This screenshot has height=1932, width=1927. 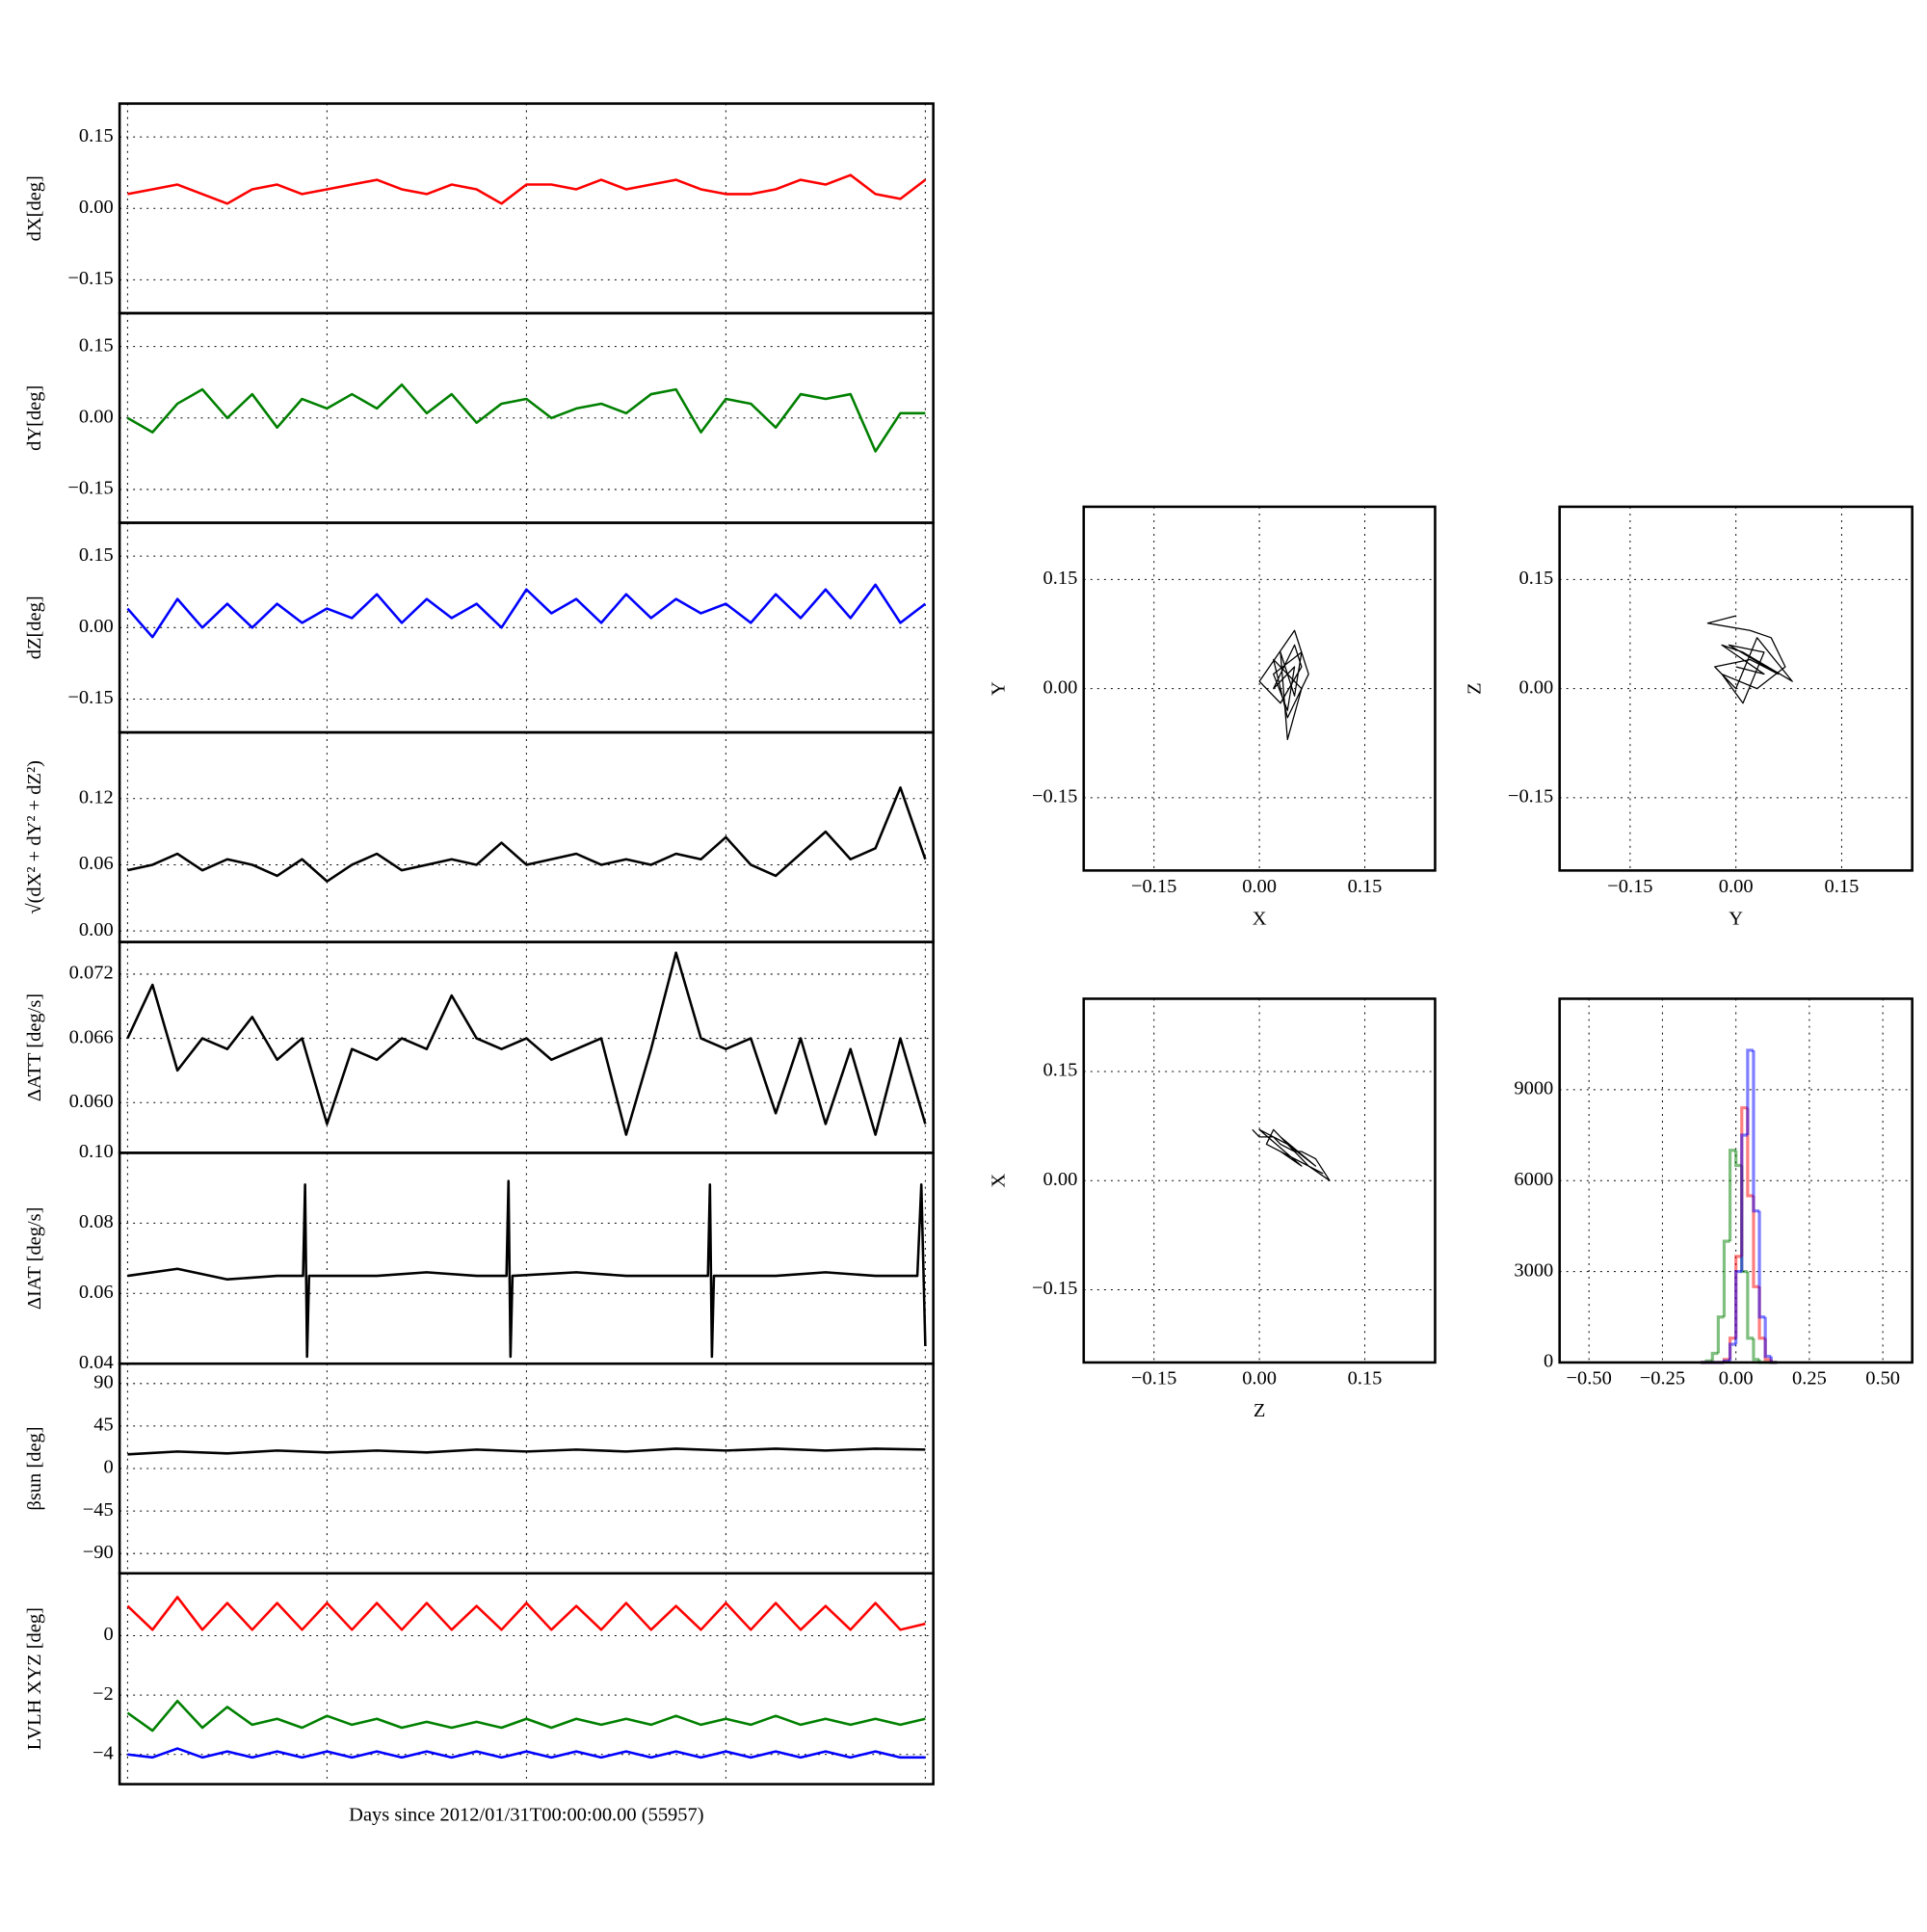 I want to click on y-axis-label: dX[deg], so click(x=34, y=208).